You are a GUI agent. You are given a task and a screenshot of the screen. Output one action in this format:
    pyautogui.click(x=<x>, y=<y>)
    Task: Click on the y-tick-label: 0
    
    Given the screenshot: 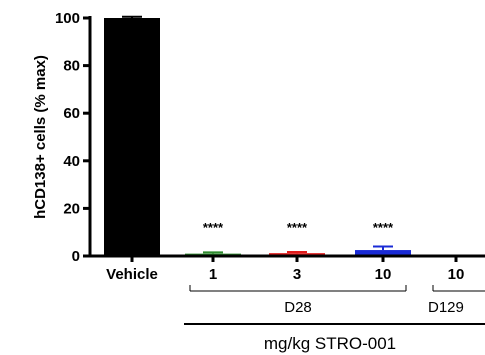 What is the action you would take?
    pyautogui.click(x=76, y=256)
    